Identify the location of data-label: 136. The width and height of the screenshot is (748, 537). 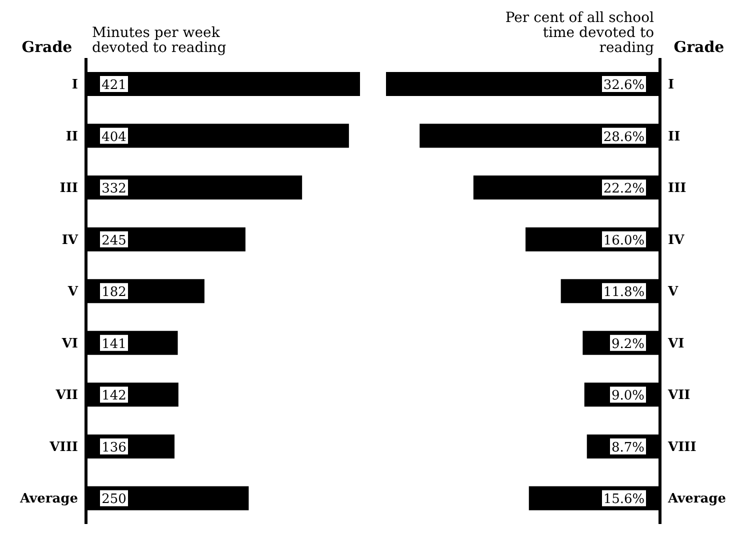
(114, 448).